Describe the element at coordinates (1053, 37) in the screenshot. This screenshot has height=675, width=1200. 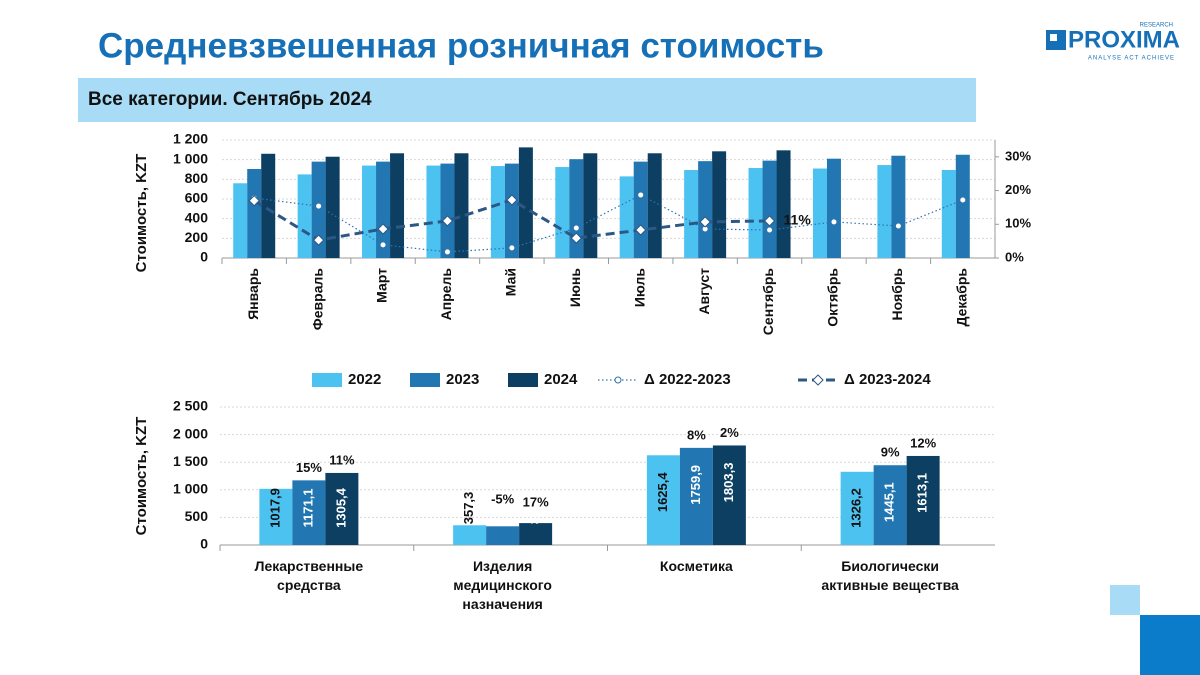
I see `logo-icon-inner` at that location.